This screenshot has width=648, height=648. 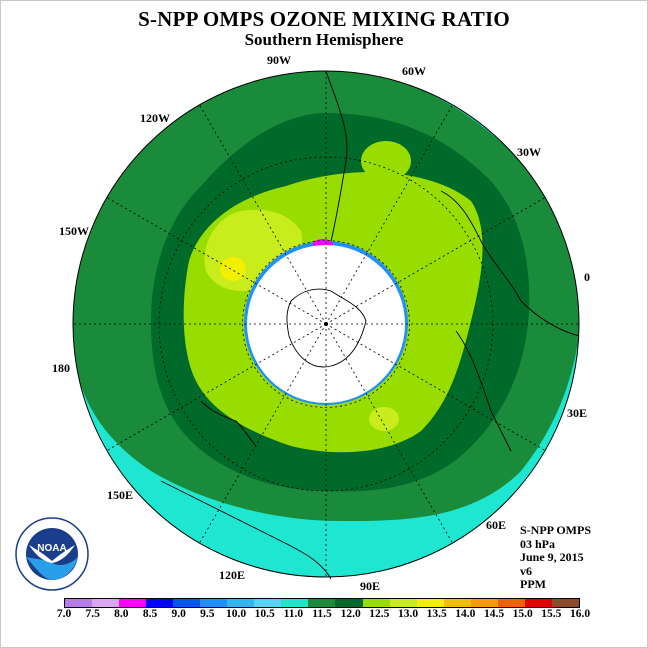 I want to click on latitude-circle, so click(x=326, y=324).